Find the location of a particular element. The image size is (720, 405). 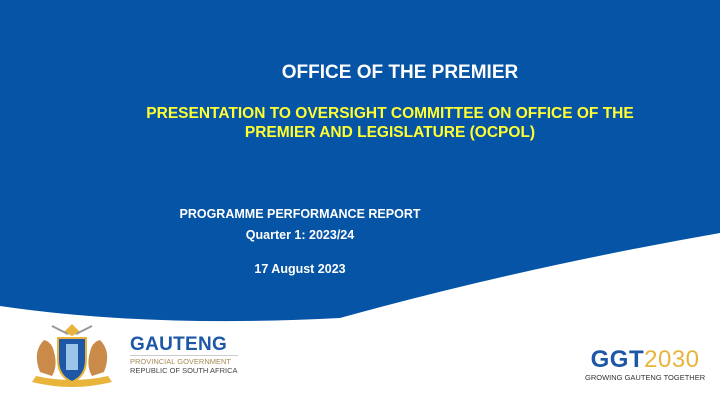

ggt-part1: GGT is located at coordinates (617, 359).